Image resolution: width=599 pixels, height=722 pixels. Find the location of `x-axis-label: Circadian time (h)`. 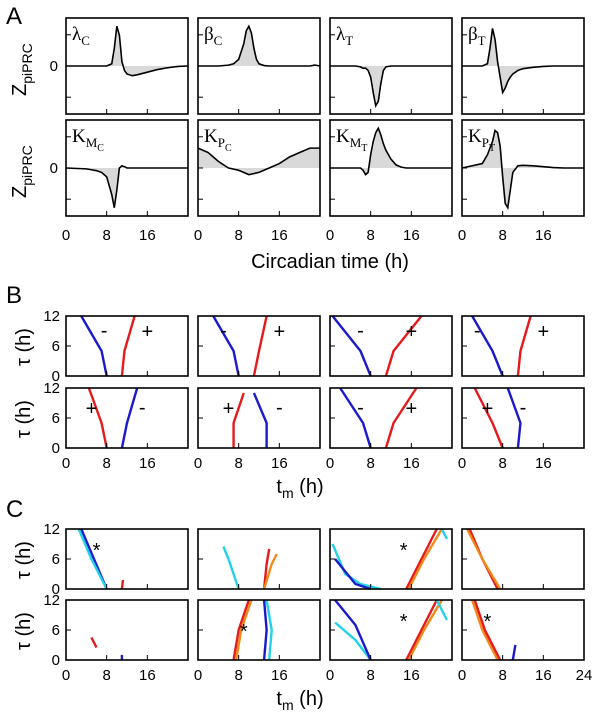

x-axis-label: Circadian time (h) is located at coordinates (330, 262).